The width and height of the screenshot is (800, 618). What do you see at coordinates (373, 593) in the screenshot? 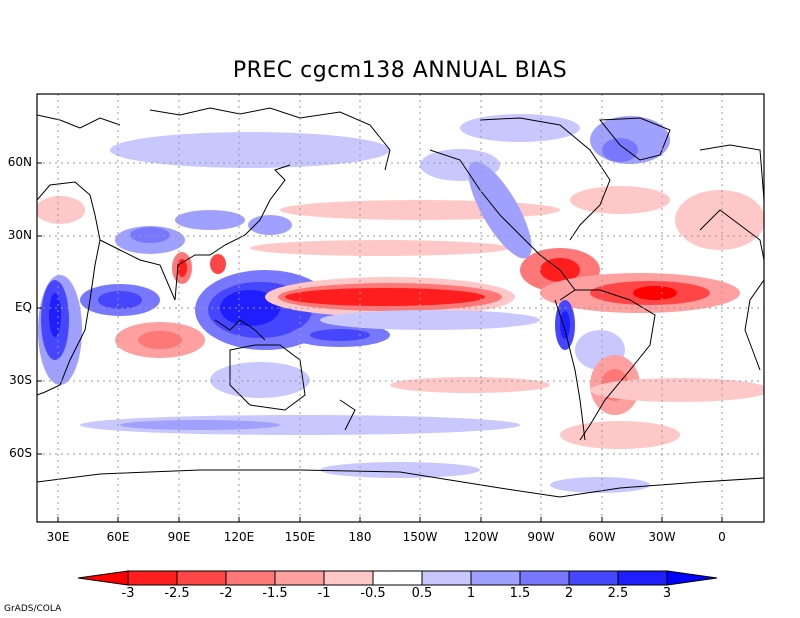
I see `colorbar-label: -0.5` at bounding box center [373, 593].